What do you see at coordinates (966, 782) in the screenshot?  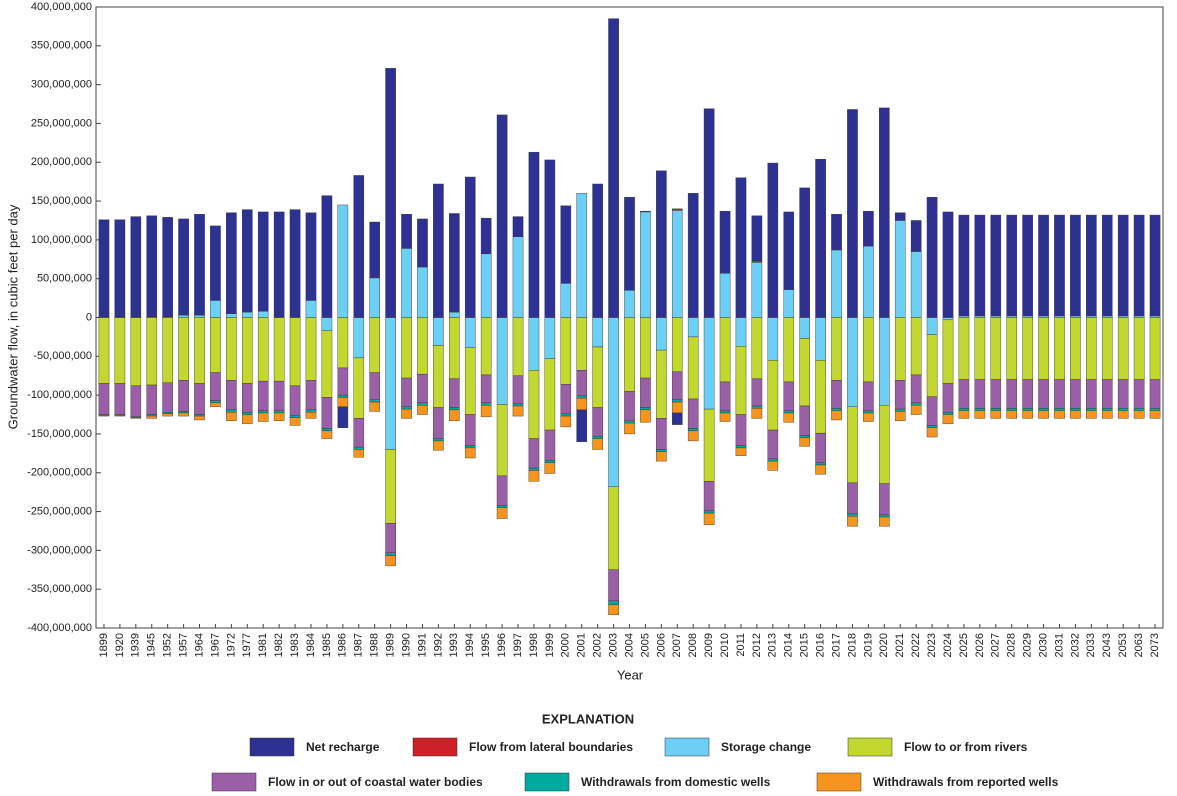 I see `legend-label: Withdrawals from reported wells` at bounding box center [966, 782].